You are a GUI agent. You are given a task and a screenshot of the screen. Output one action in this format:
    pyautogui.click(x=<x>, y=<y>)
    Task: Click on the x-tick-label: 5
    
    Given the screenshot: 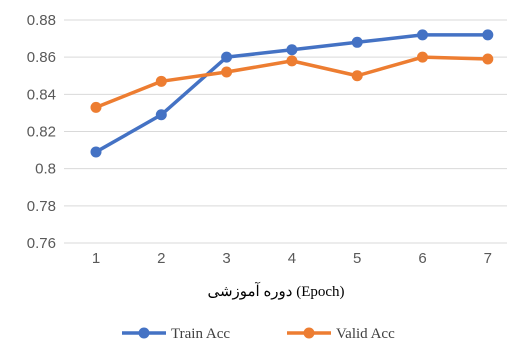 What is the action you would take?
    pyautogui.click(x=357, y=258)
    